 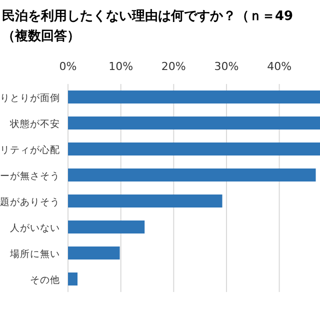 What do you see at coordinates (35, 228) in the screenshot?
I see `y-tick-label: 人がいない` at bounding box center [35, 228].